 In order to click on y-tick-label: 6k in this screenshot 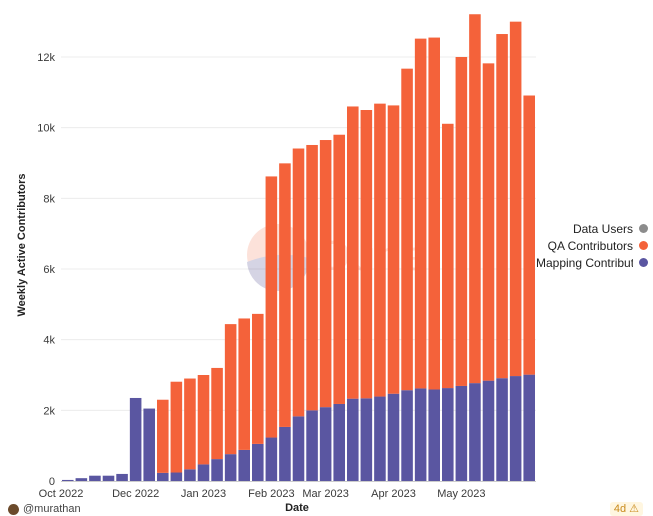, I will do `click(49, 270)`.